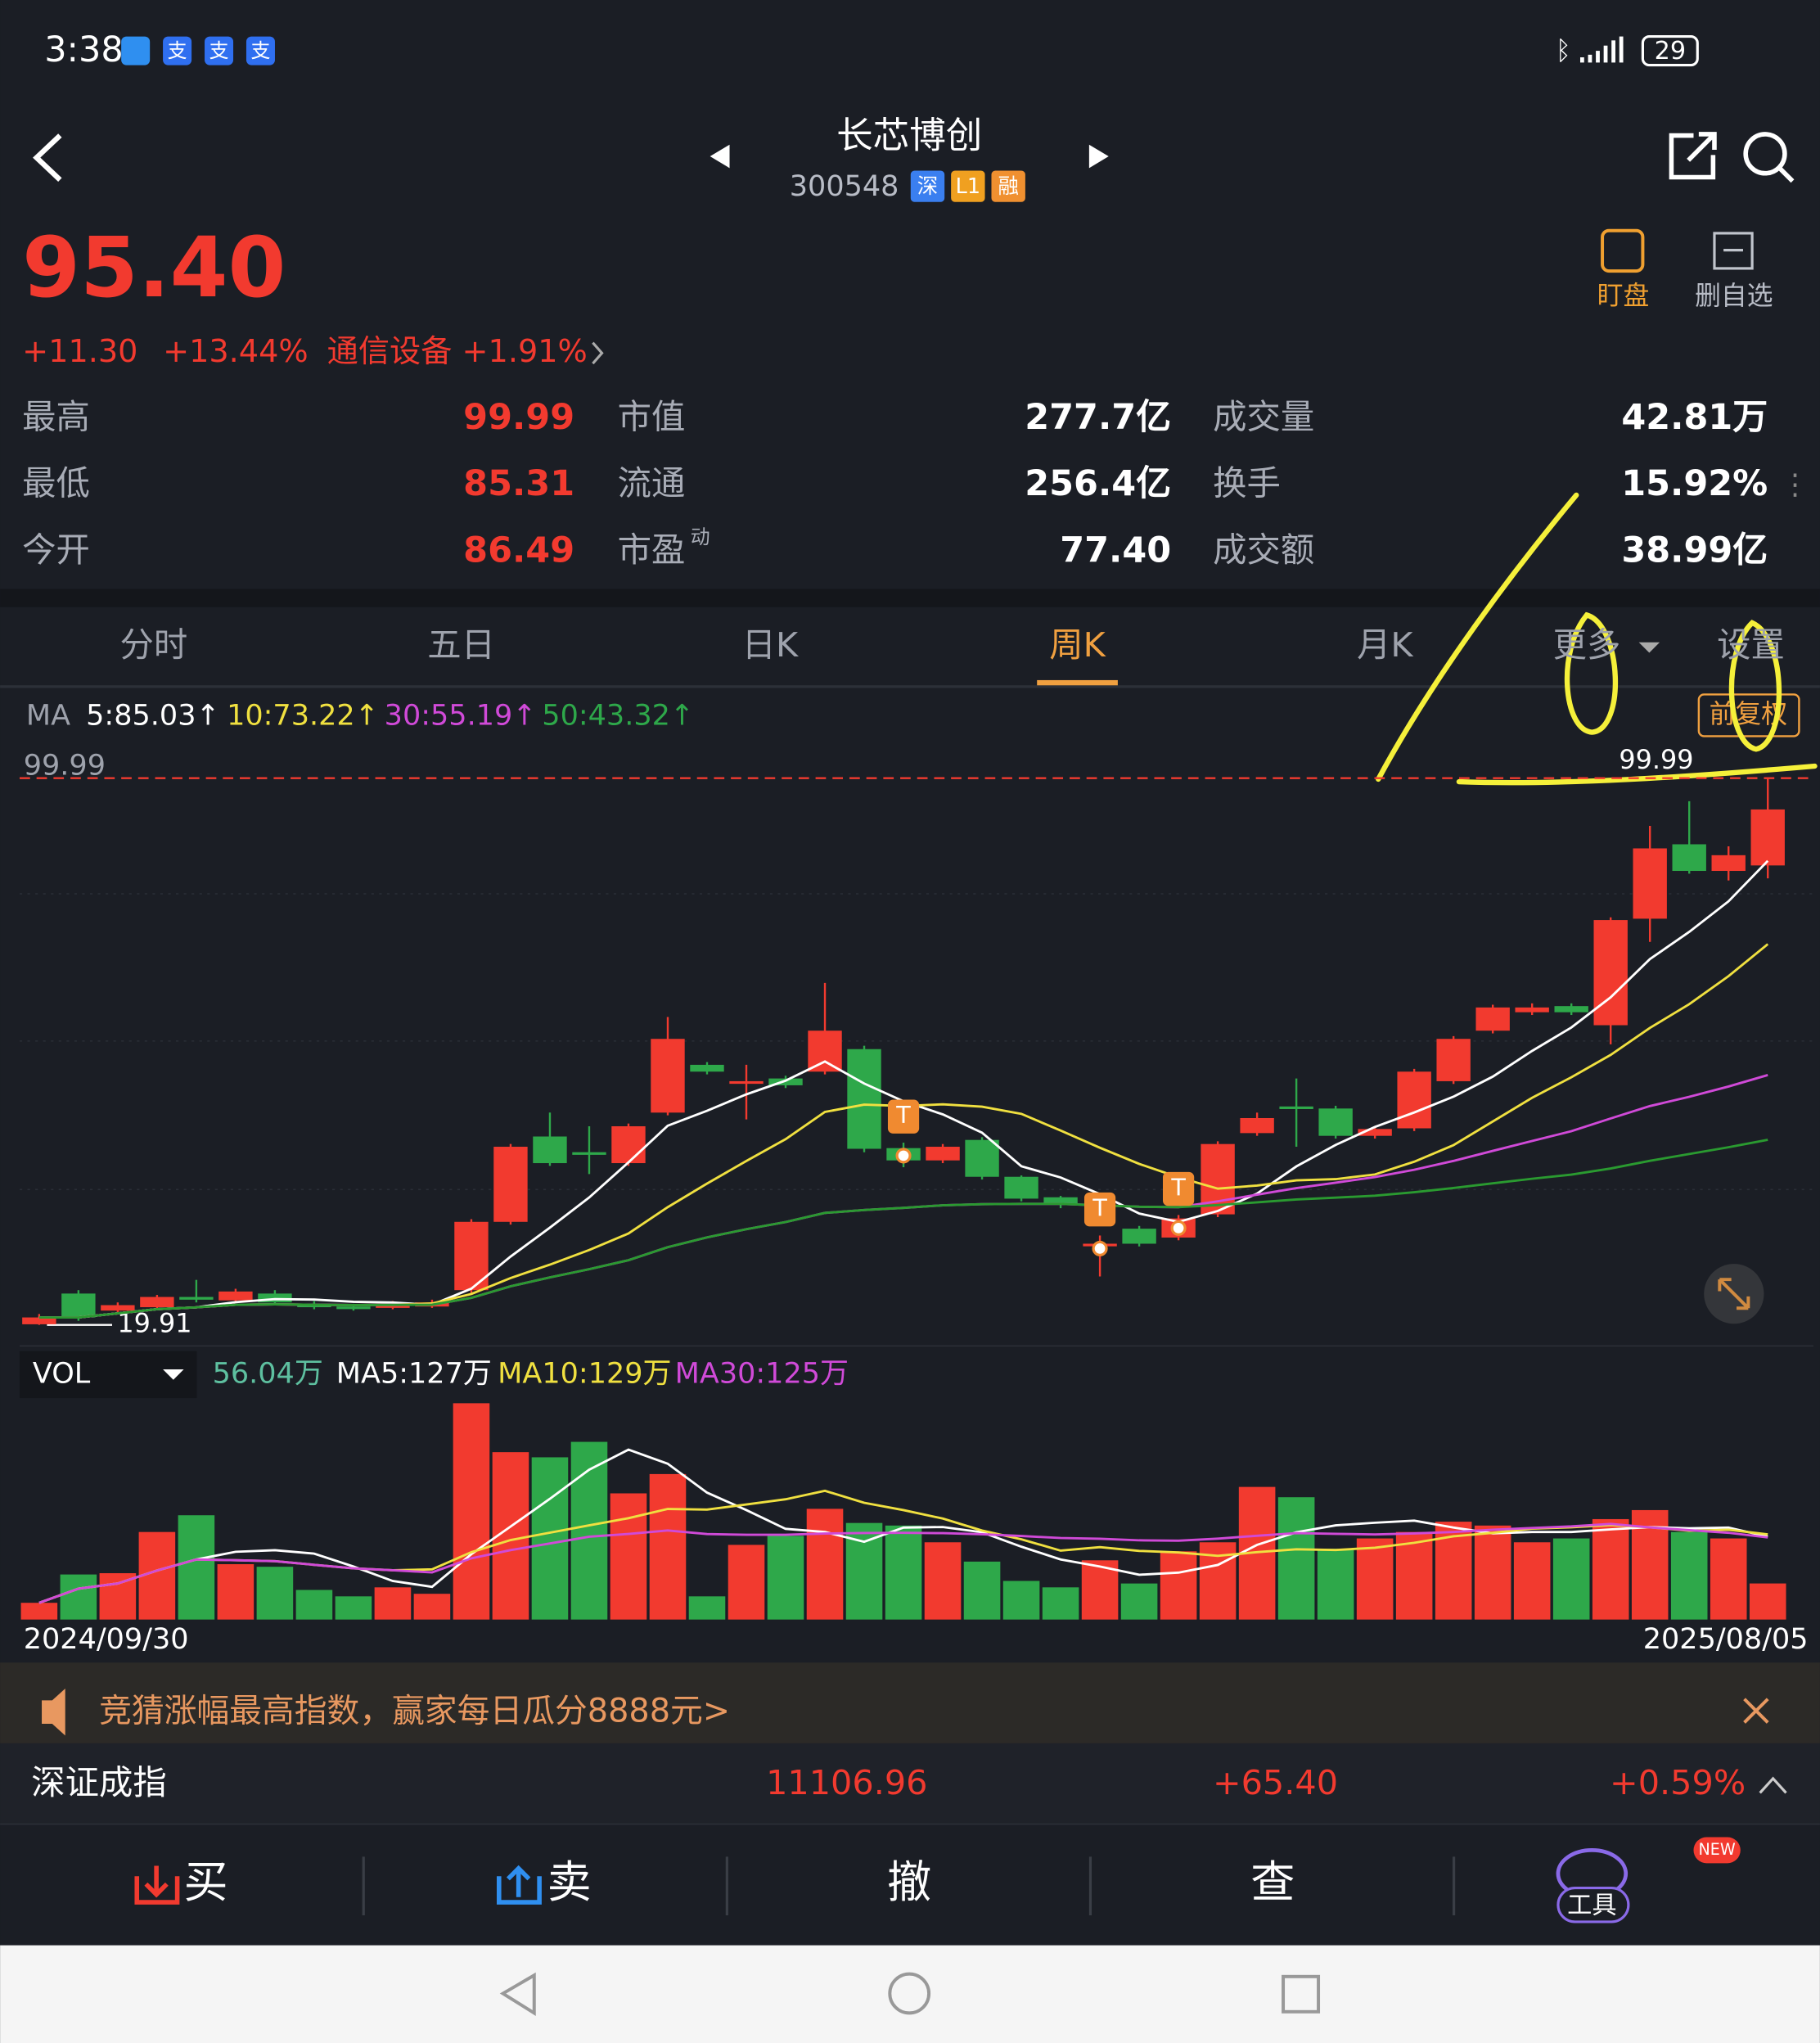  I want to click on nav-item: 卖, so click(570, 1882).